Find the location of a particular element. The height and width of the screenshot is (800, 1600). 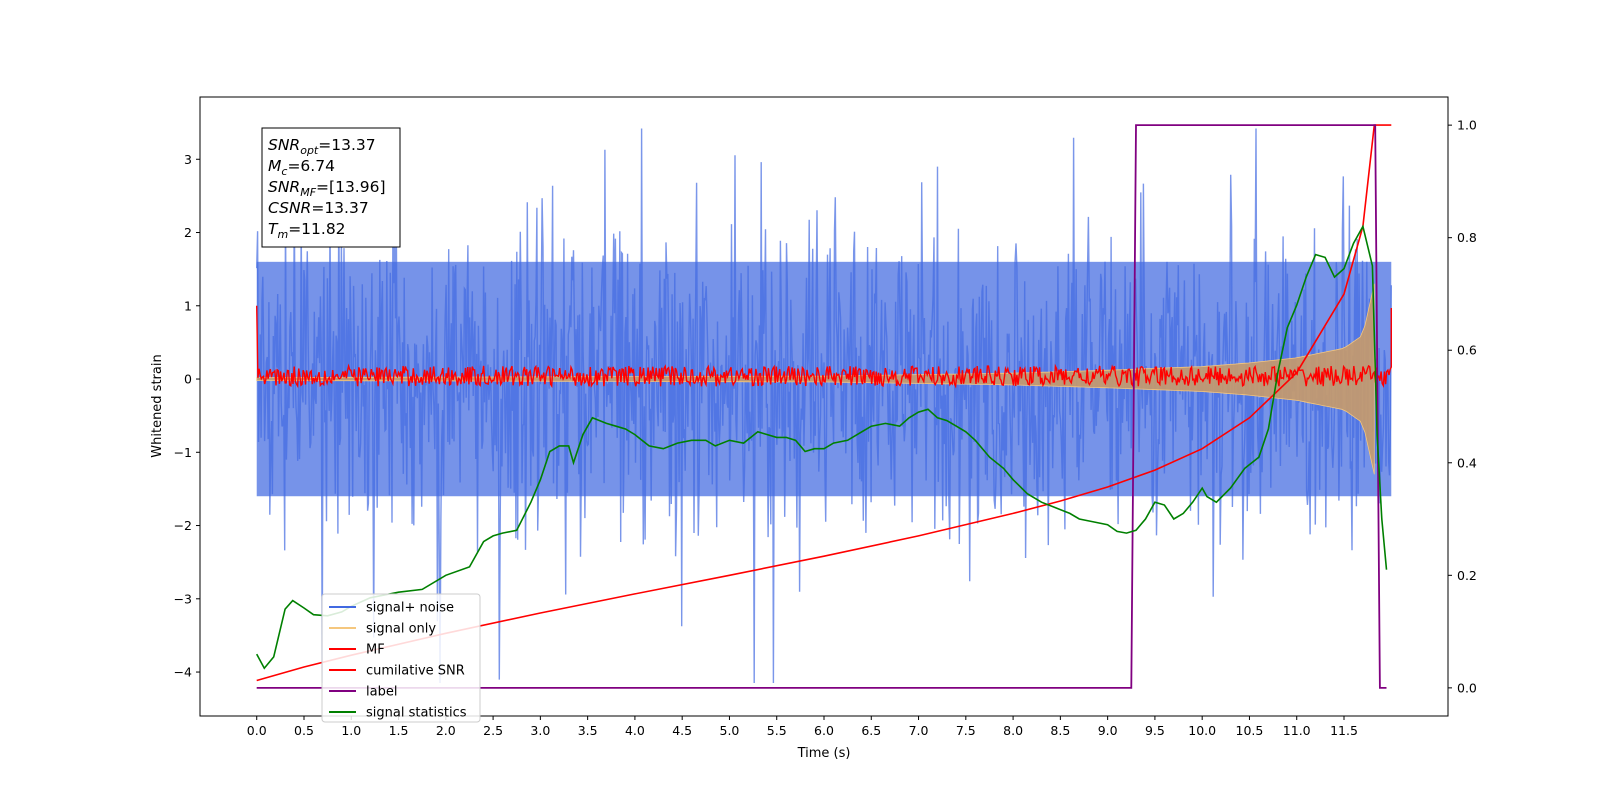

annotation-symbol: CSNR is located at coordinates (289, 208).